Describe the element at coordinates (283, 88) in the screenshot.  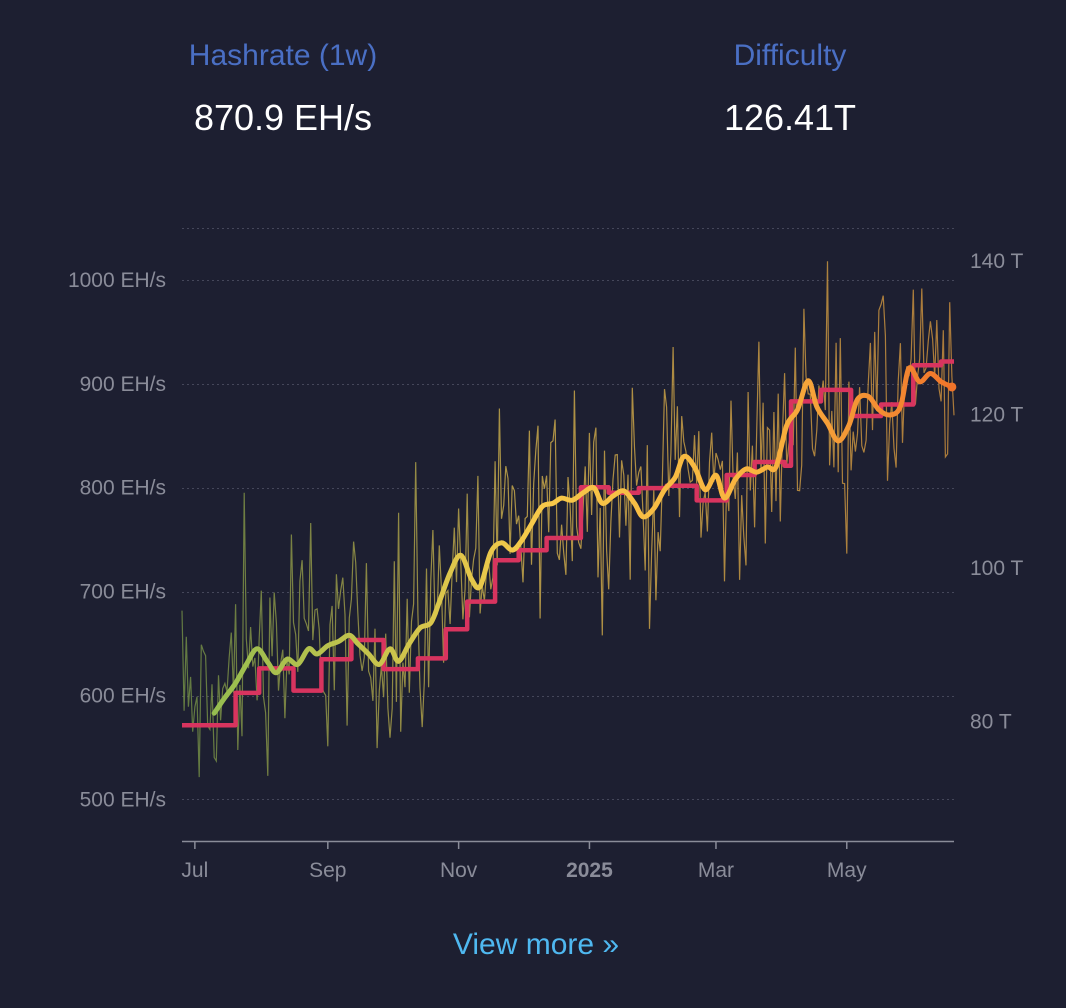
I see `hashrate-stat: Hashrate (1w) 870.9 EH/s` at that location.